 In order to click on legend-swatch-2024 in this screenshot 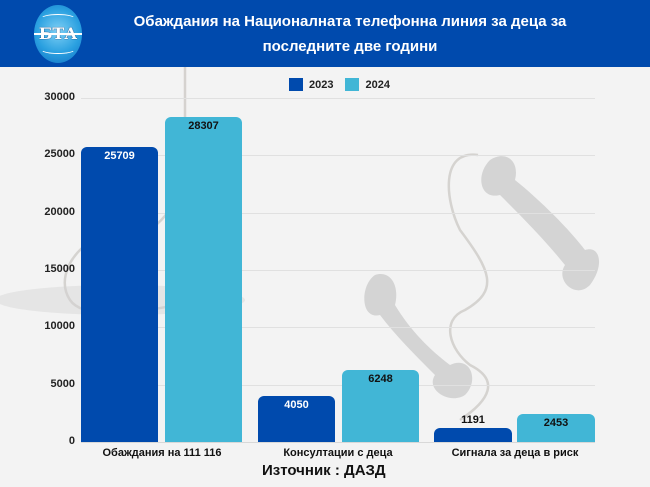, I will do `click(352, 84)`.